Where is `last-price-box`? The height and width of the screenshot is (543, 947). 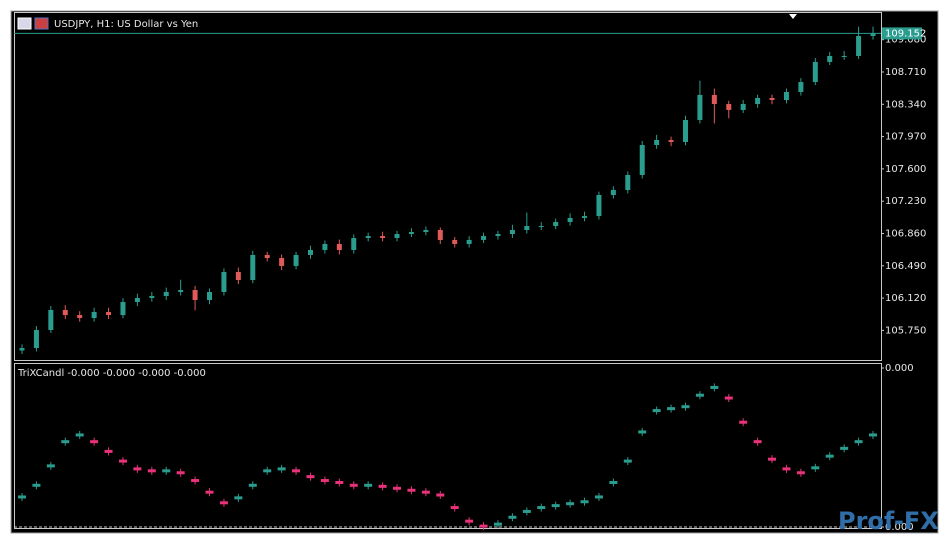 last-price-box is located at coordinates (902, 33).